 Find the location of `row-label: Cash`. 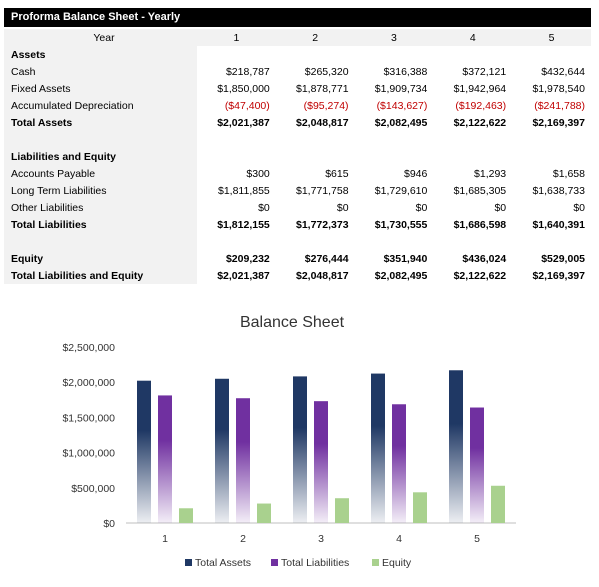

row-label: Cash is located at coordinates (100, 71).